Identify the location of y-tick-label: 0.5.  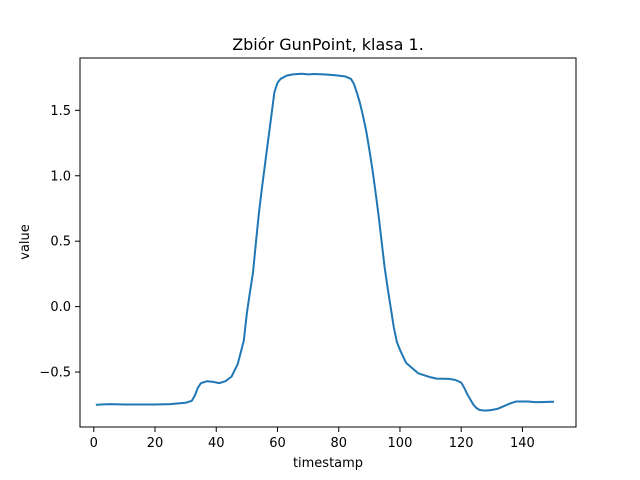
(60, 242).